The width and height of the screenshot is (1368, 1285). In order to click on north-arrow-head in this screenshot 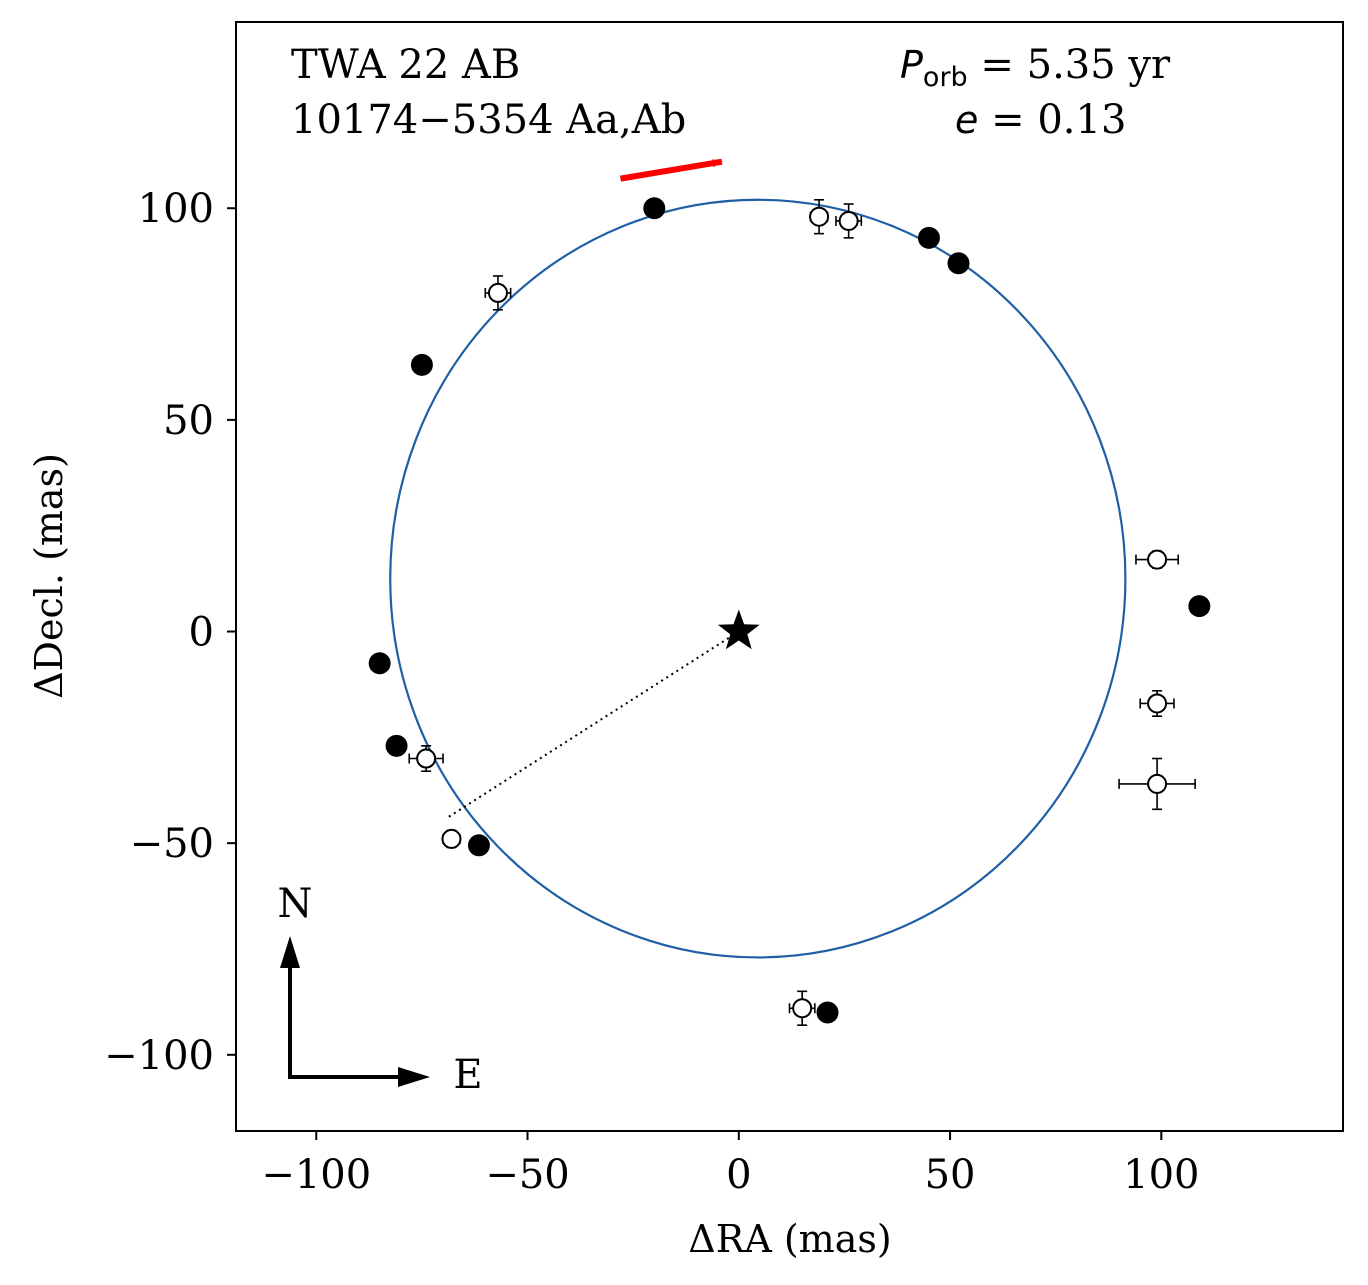, I will do `click(290, 952)`.